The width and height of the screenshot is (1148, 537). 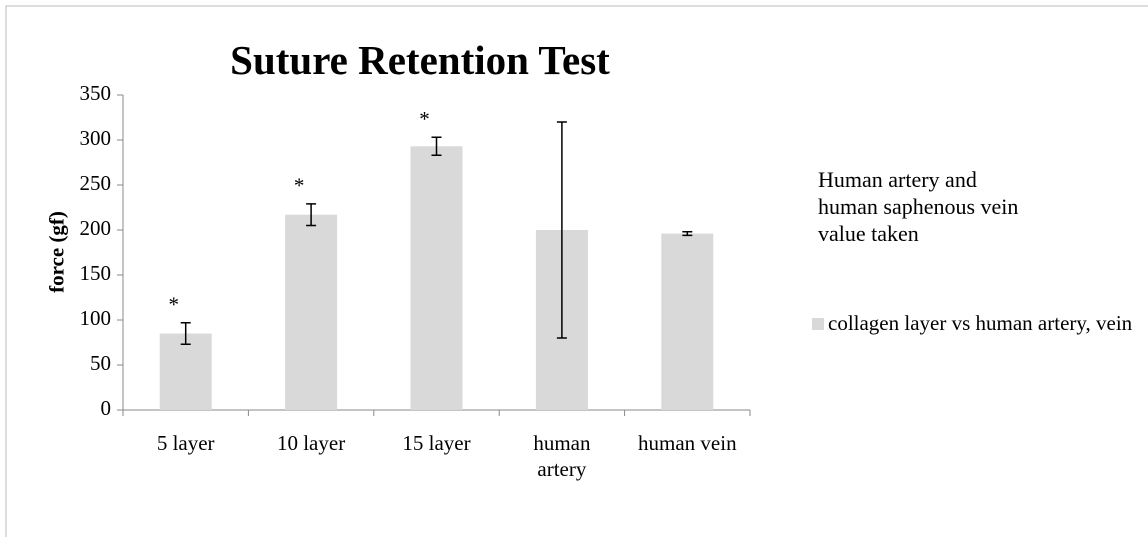 I want to click on y-tick-label: 100, so click(x=96, y=318).